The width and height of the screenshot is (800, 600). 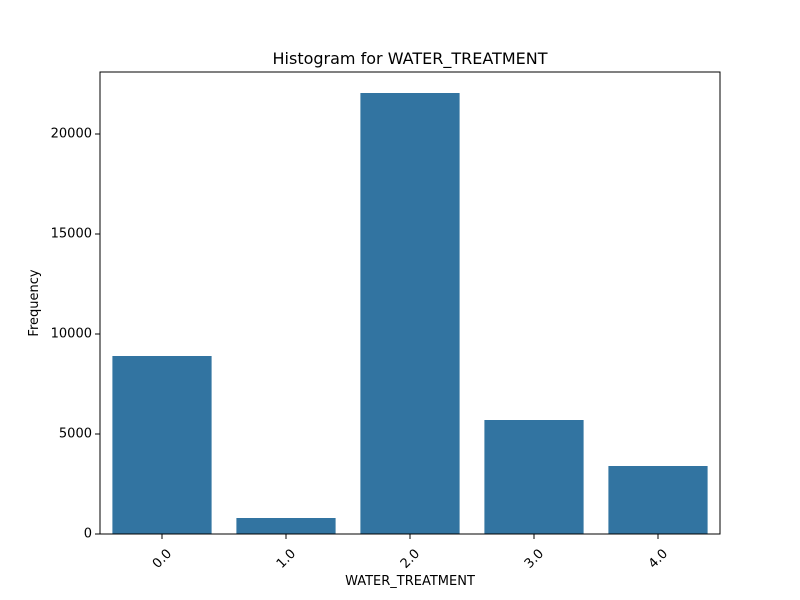 I want to click on y-tick-label: 5000, so click(x=75, y=434).